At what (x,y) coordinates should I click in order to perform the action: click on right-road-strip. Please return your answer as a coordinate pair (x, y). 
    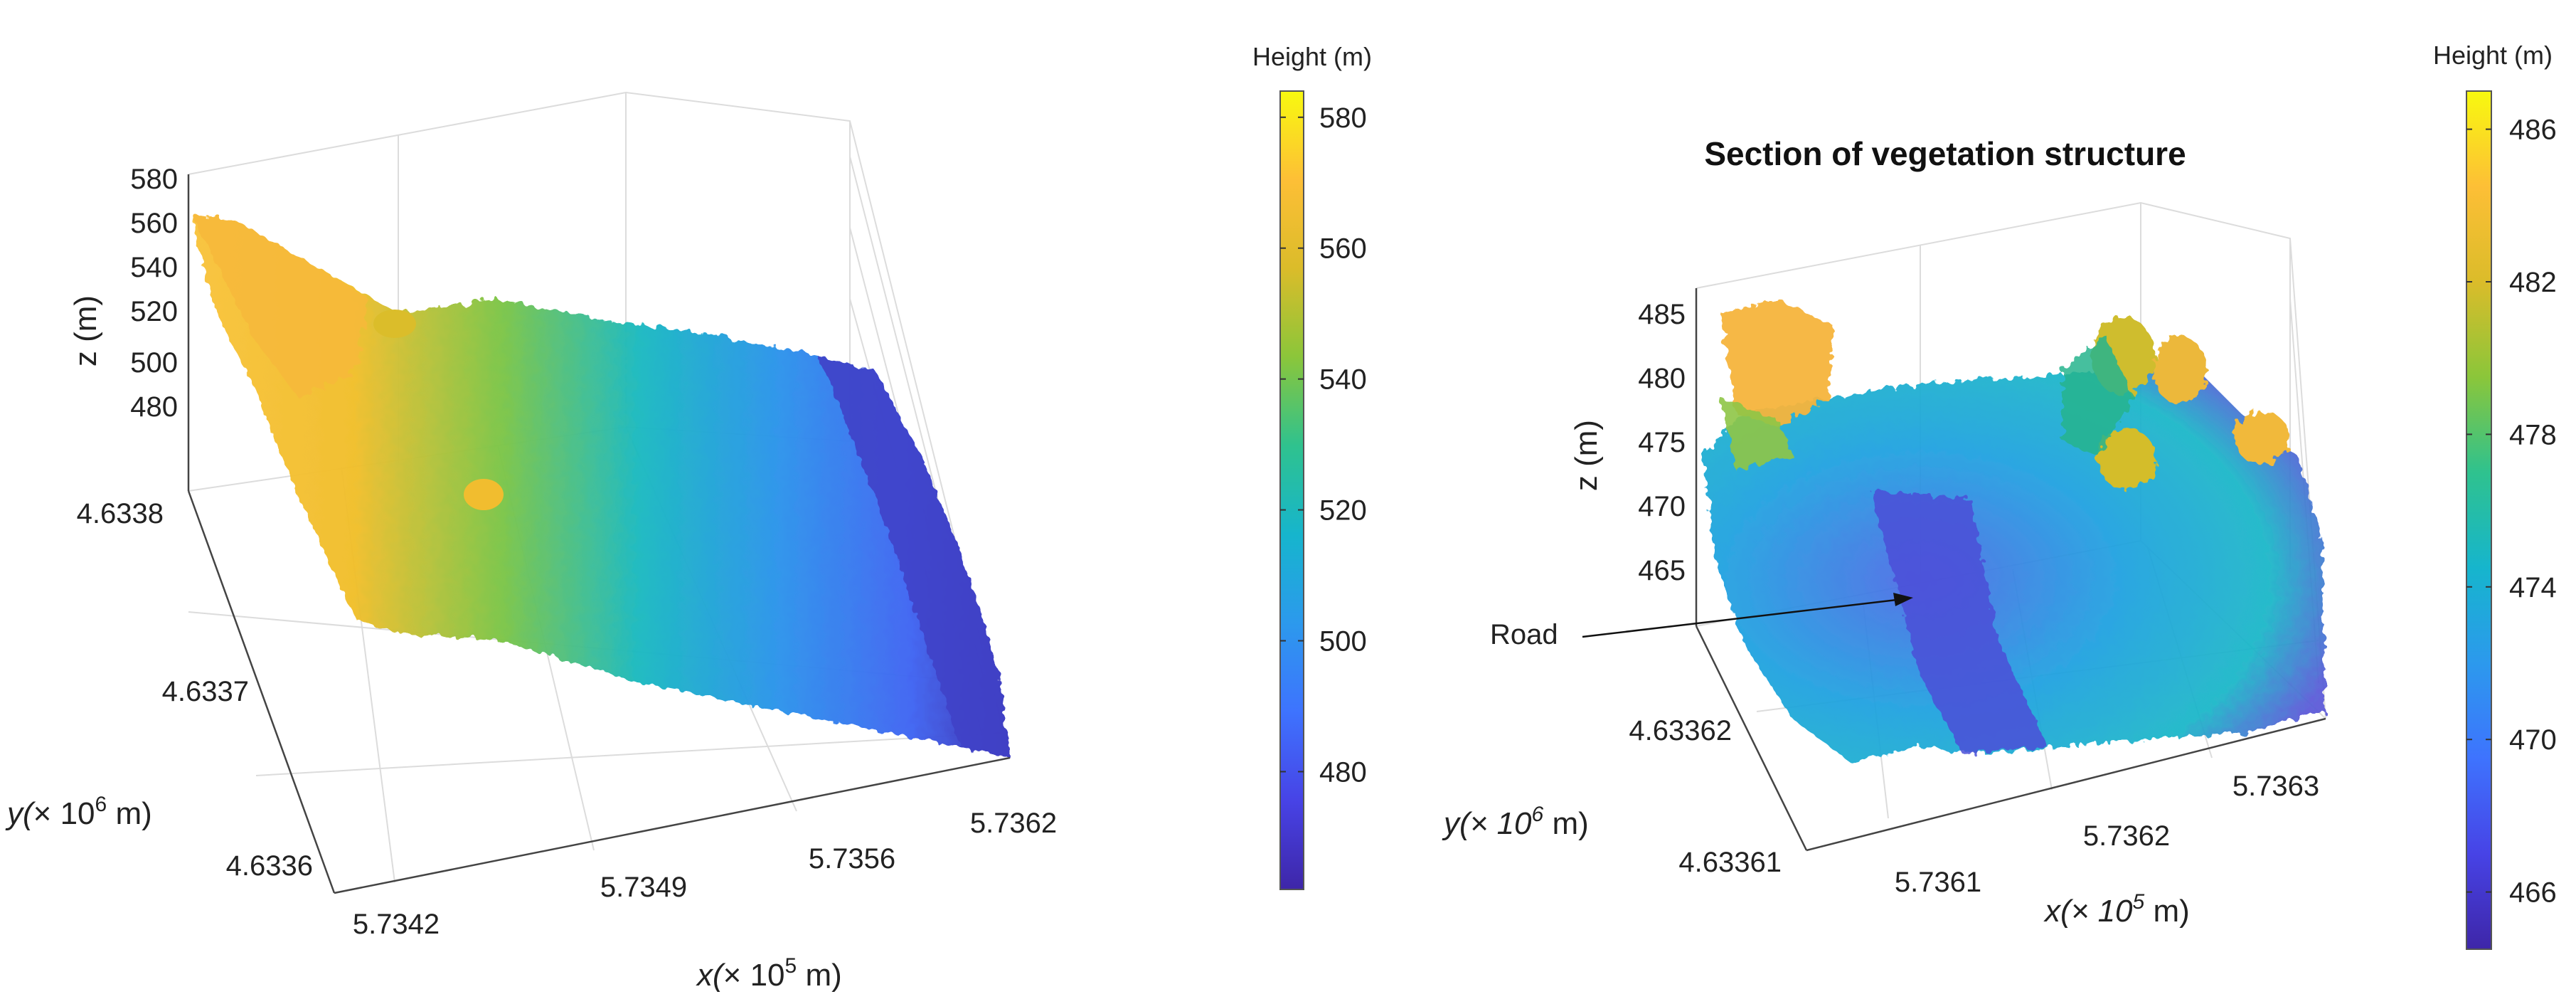
    Looking at the image, I should click on (1959, 622).